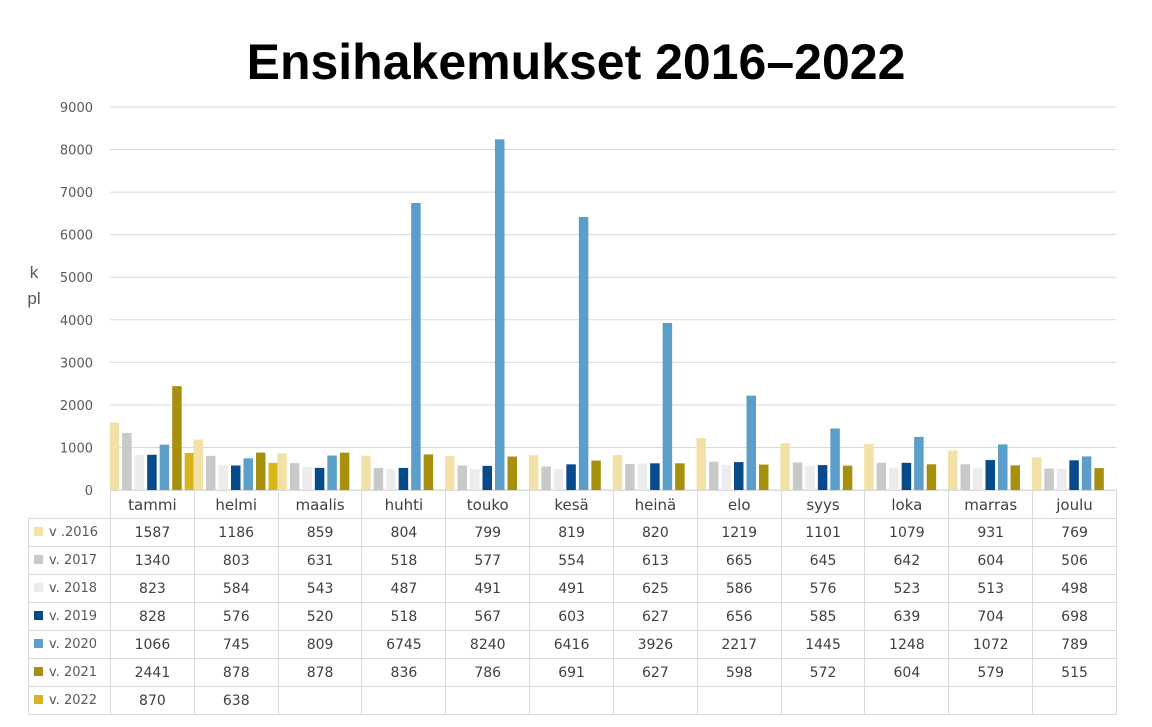 Image resolution: width=1152 pixels, height=727 pixels. What do you see at coordinates (655, 644) in the screenshot?
I see `data-label: 3926` at bounding box center [655, 644].